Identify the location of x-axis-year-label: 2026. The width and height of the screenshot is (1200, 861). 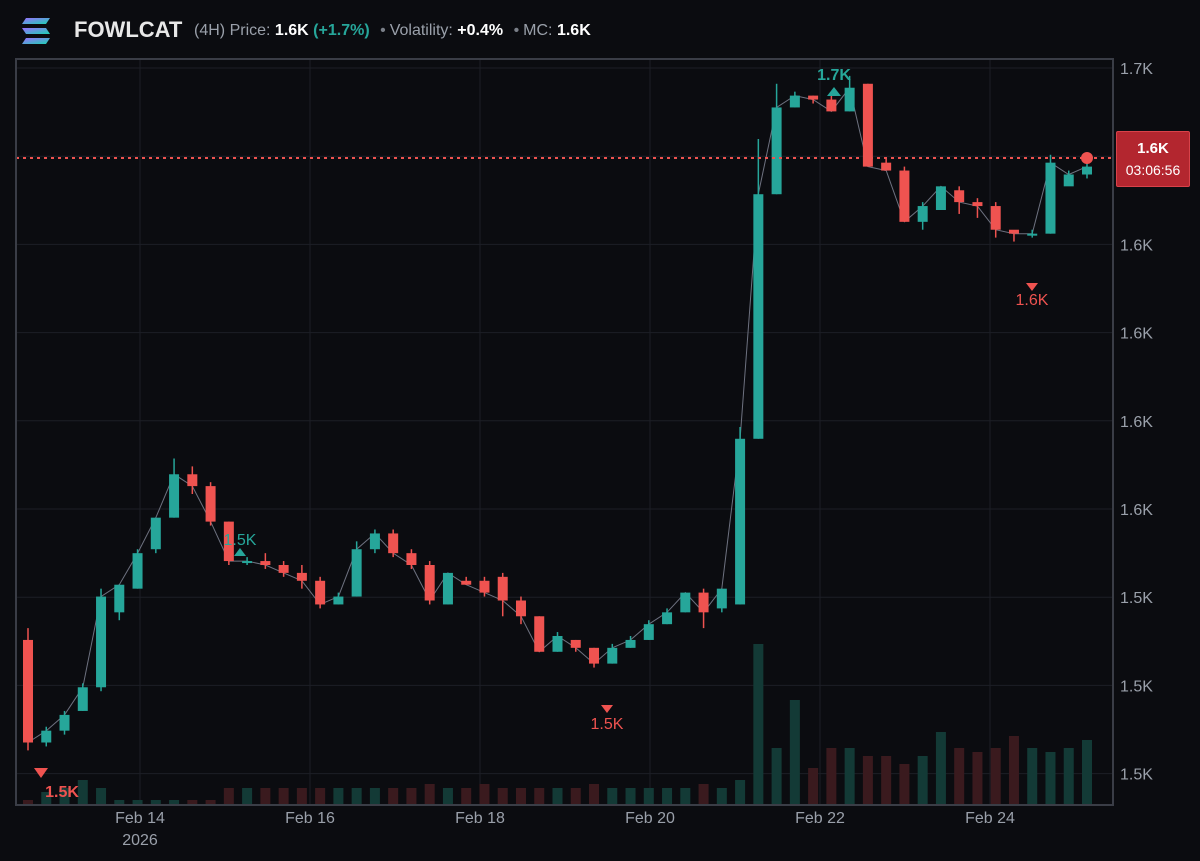
(140, 840).